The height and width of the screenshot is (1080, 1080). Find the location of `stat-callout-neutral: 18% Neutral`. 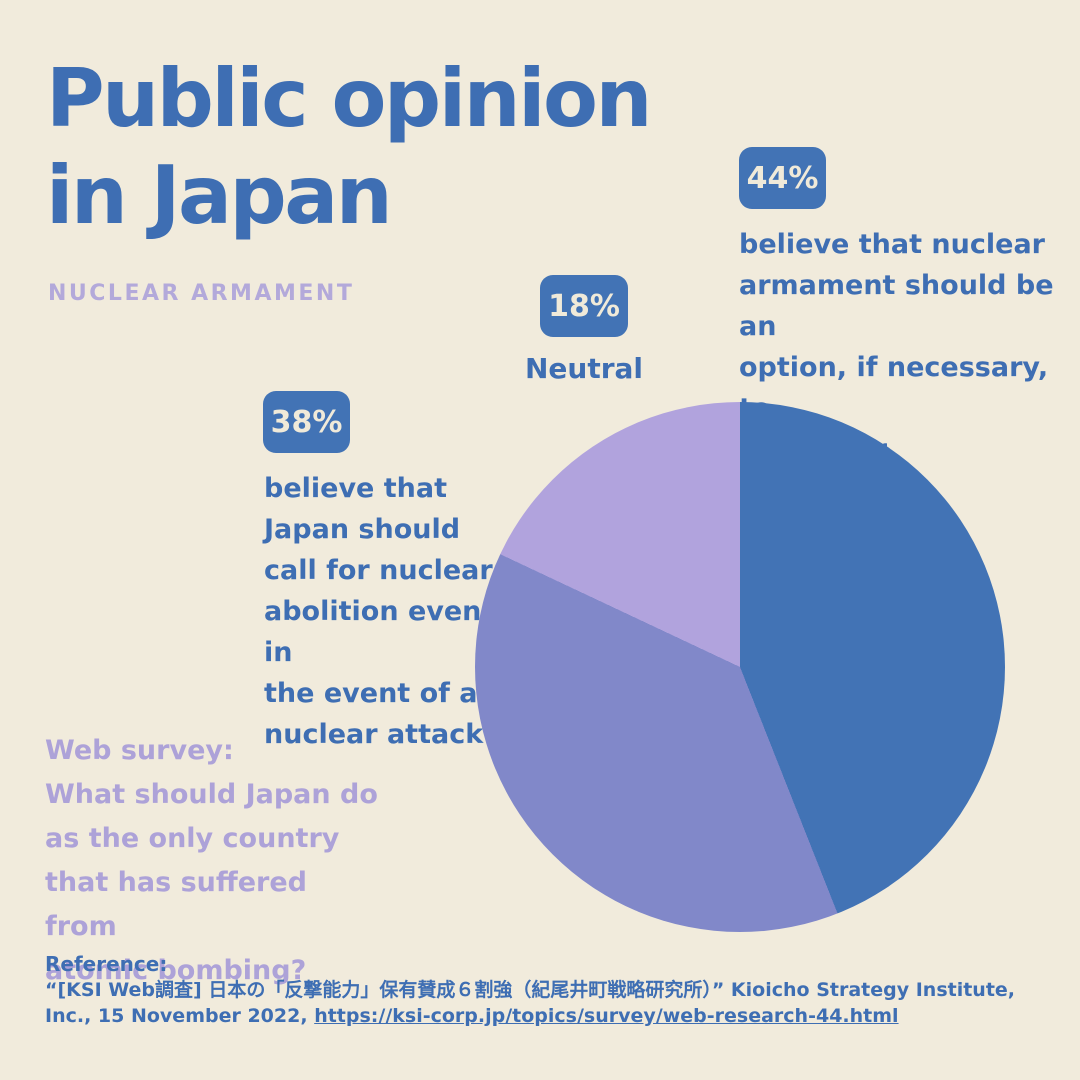

stat-callout-neutral: 18% Neutral is located at coordinates (584, 330).